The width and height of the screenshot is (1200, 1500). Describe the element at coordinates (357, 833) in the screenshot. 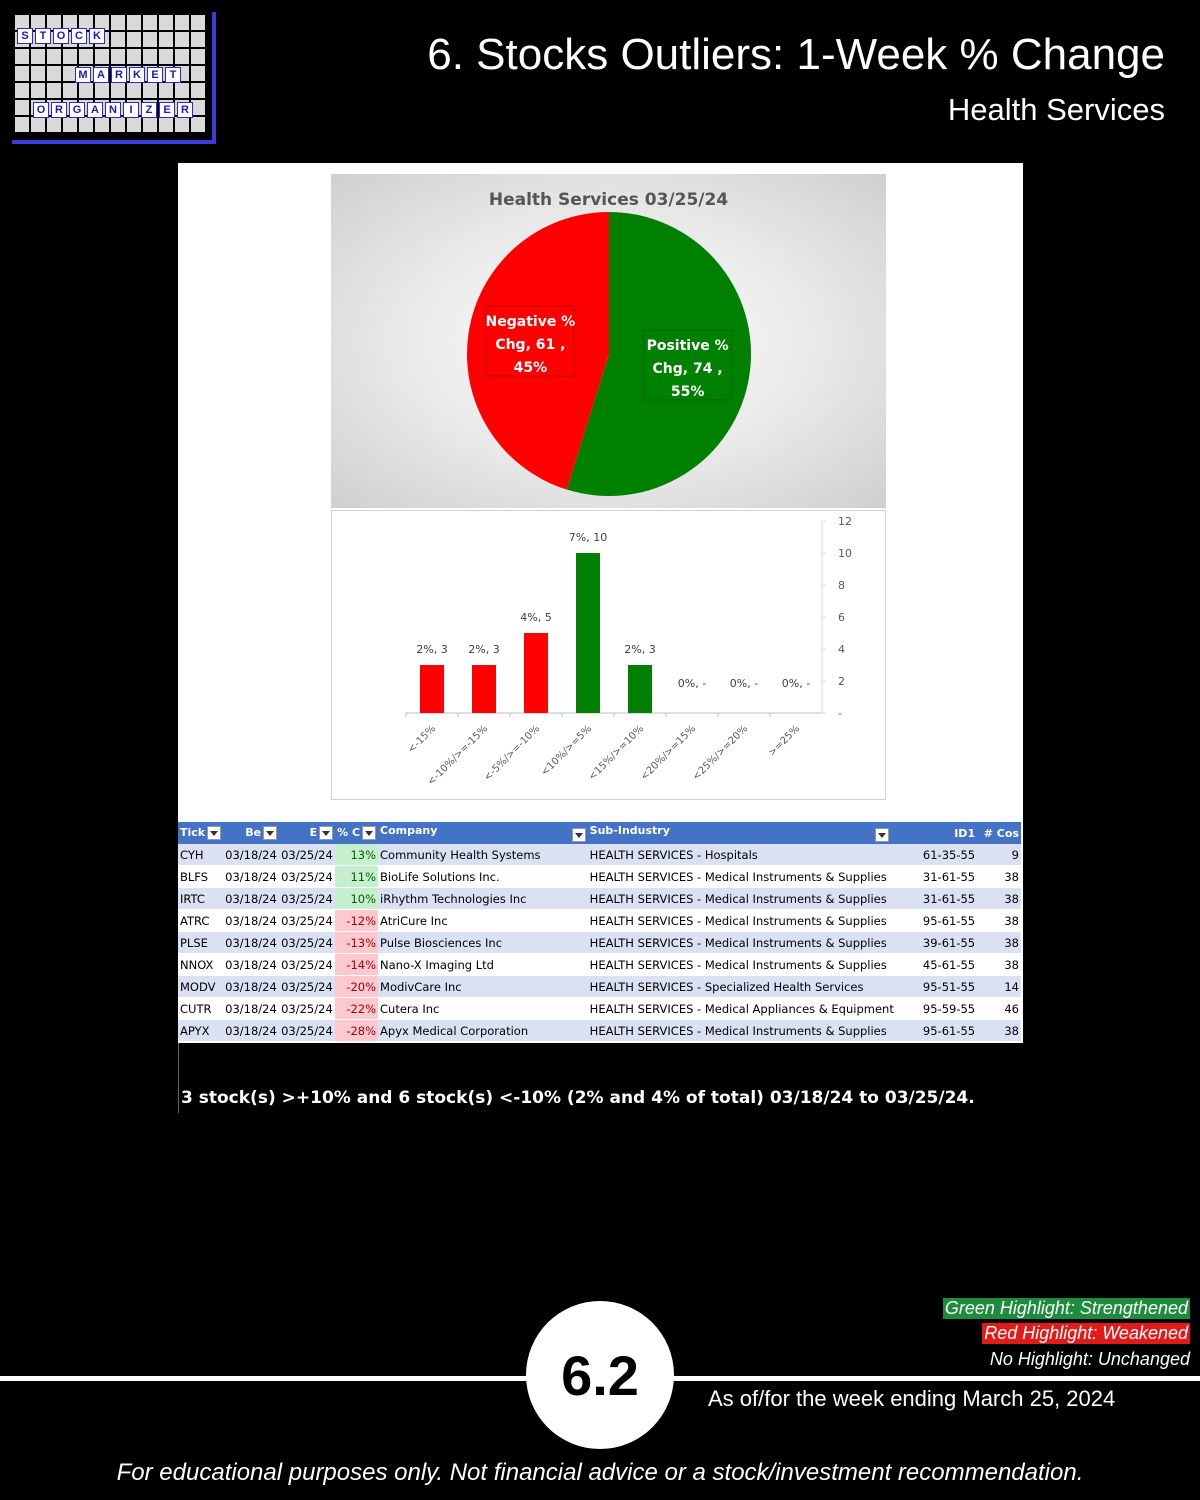

I see `column-header-pct-change: % C` at that location.